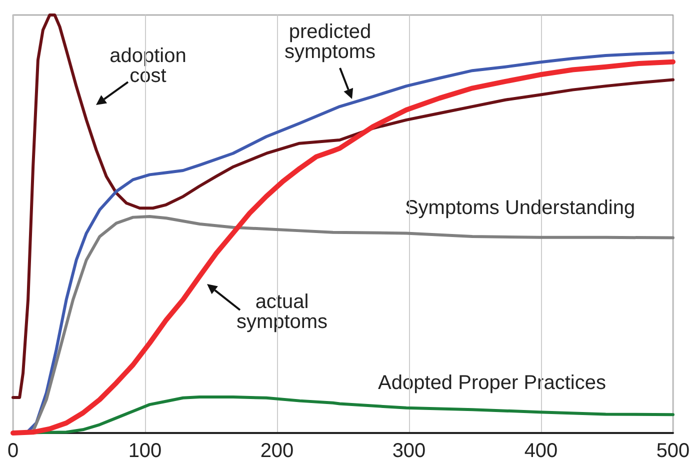 The height and width of the screenshot is (467, 694). Describe the element at coordinates (145, 451) in the screenshot. I see `x-tick-label: 100` at that location.